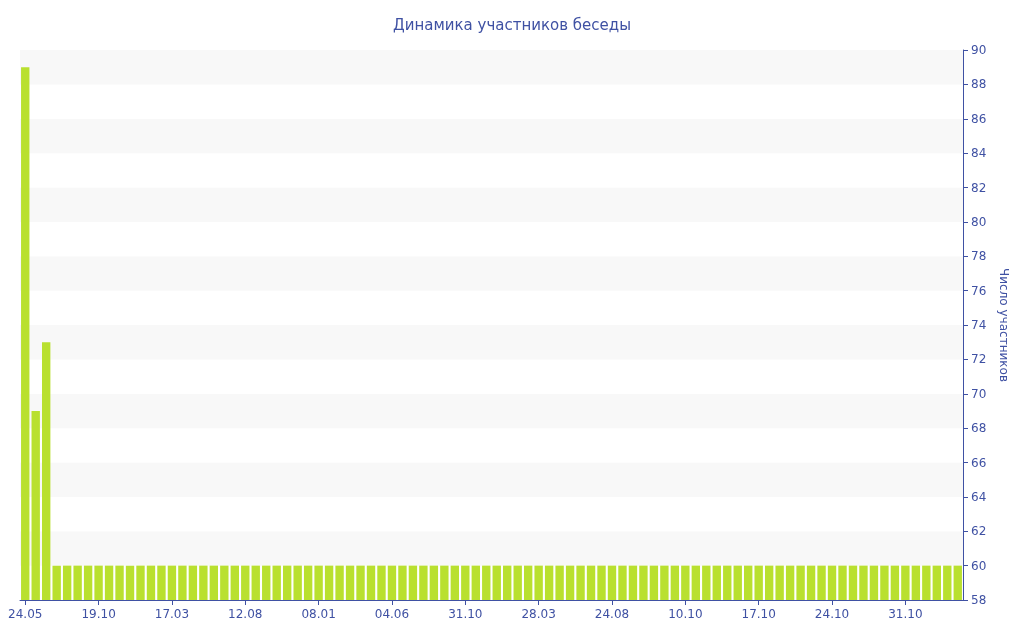 The image size is (1024, 640). What do you see at coordinates (98, 614) in the screenshot?
I see `x-tick-label: 19.10` at bounding box center [98, 614].